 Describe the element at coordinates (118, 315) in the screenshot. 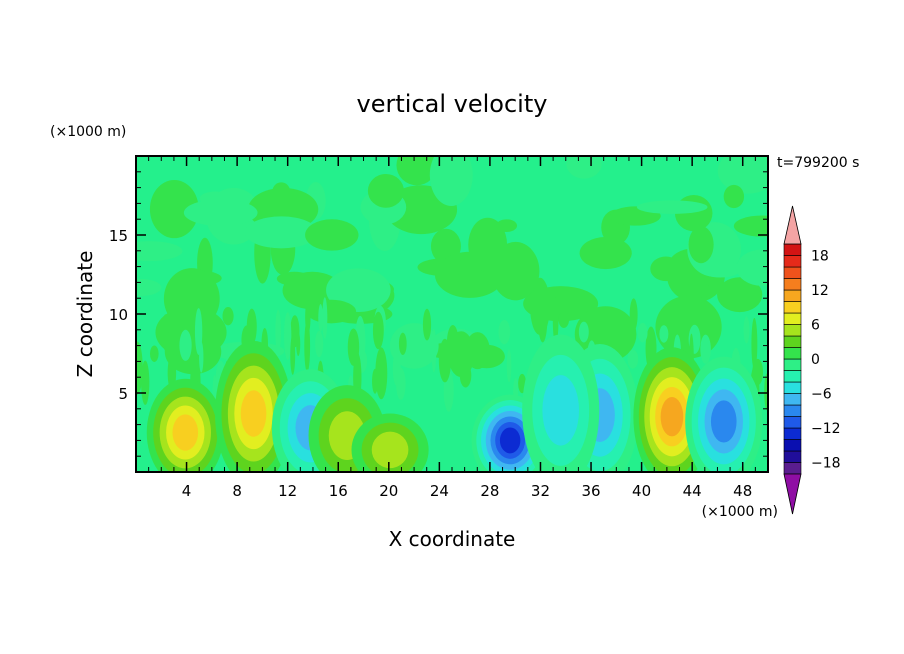

I see `y-tick-label: 10` at that location.